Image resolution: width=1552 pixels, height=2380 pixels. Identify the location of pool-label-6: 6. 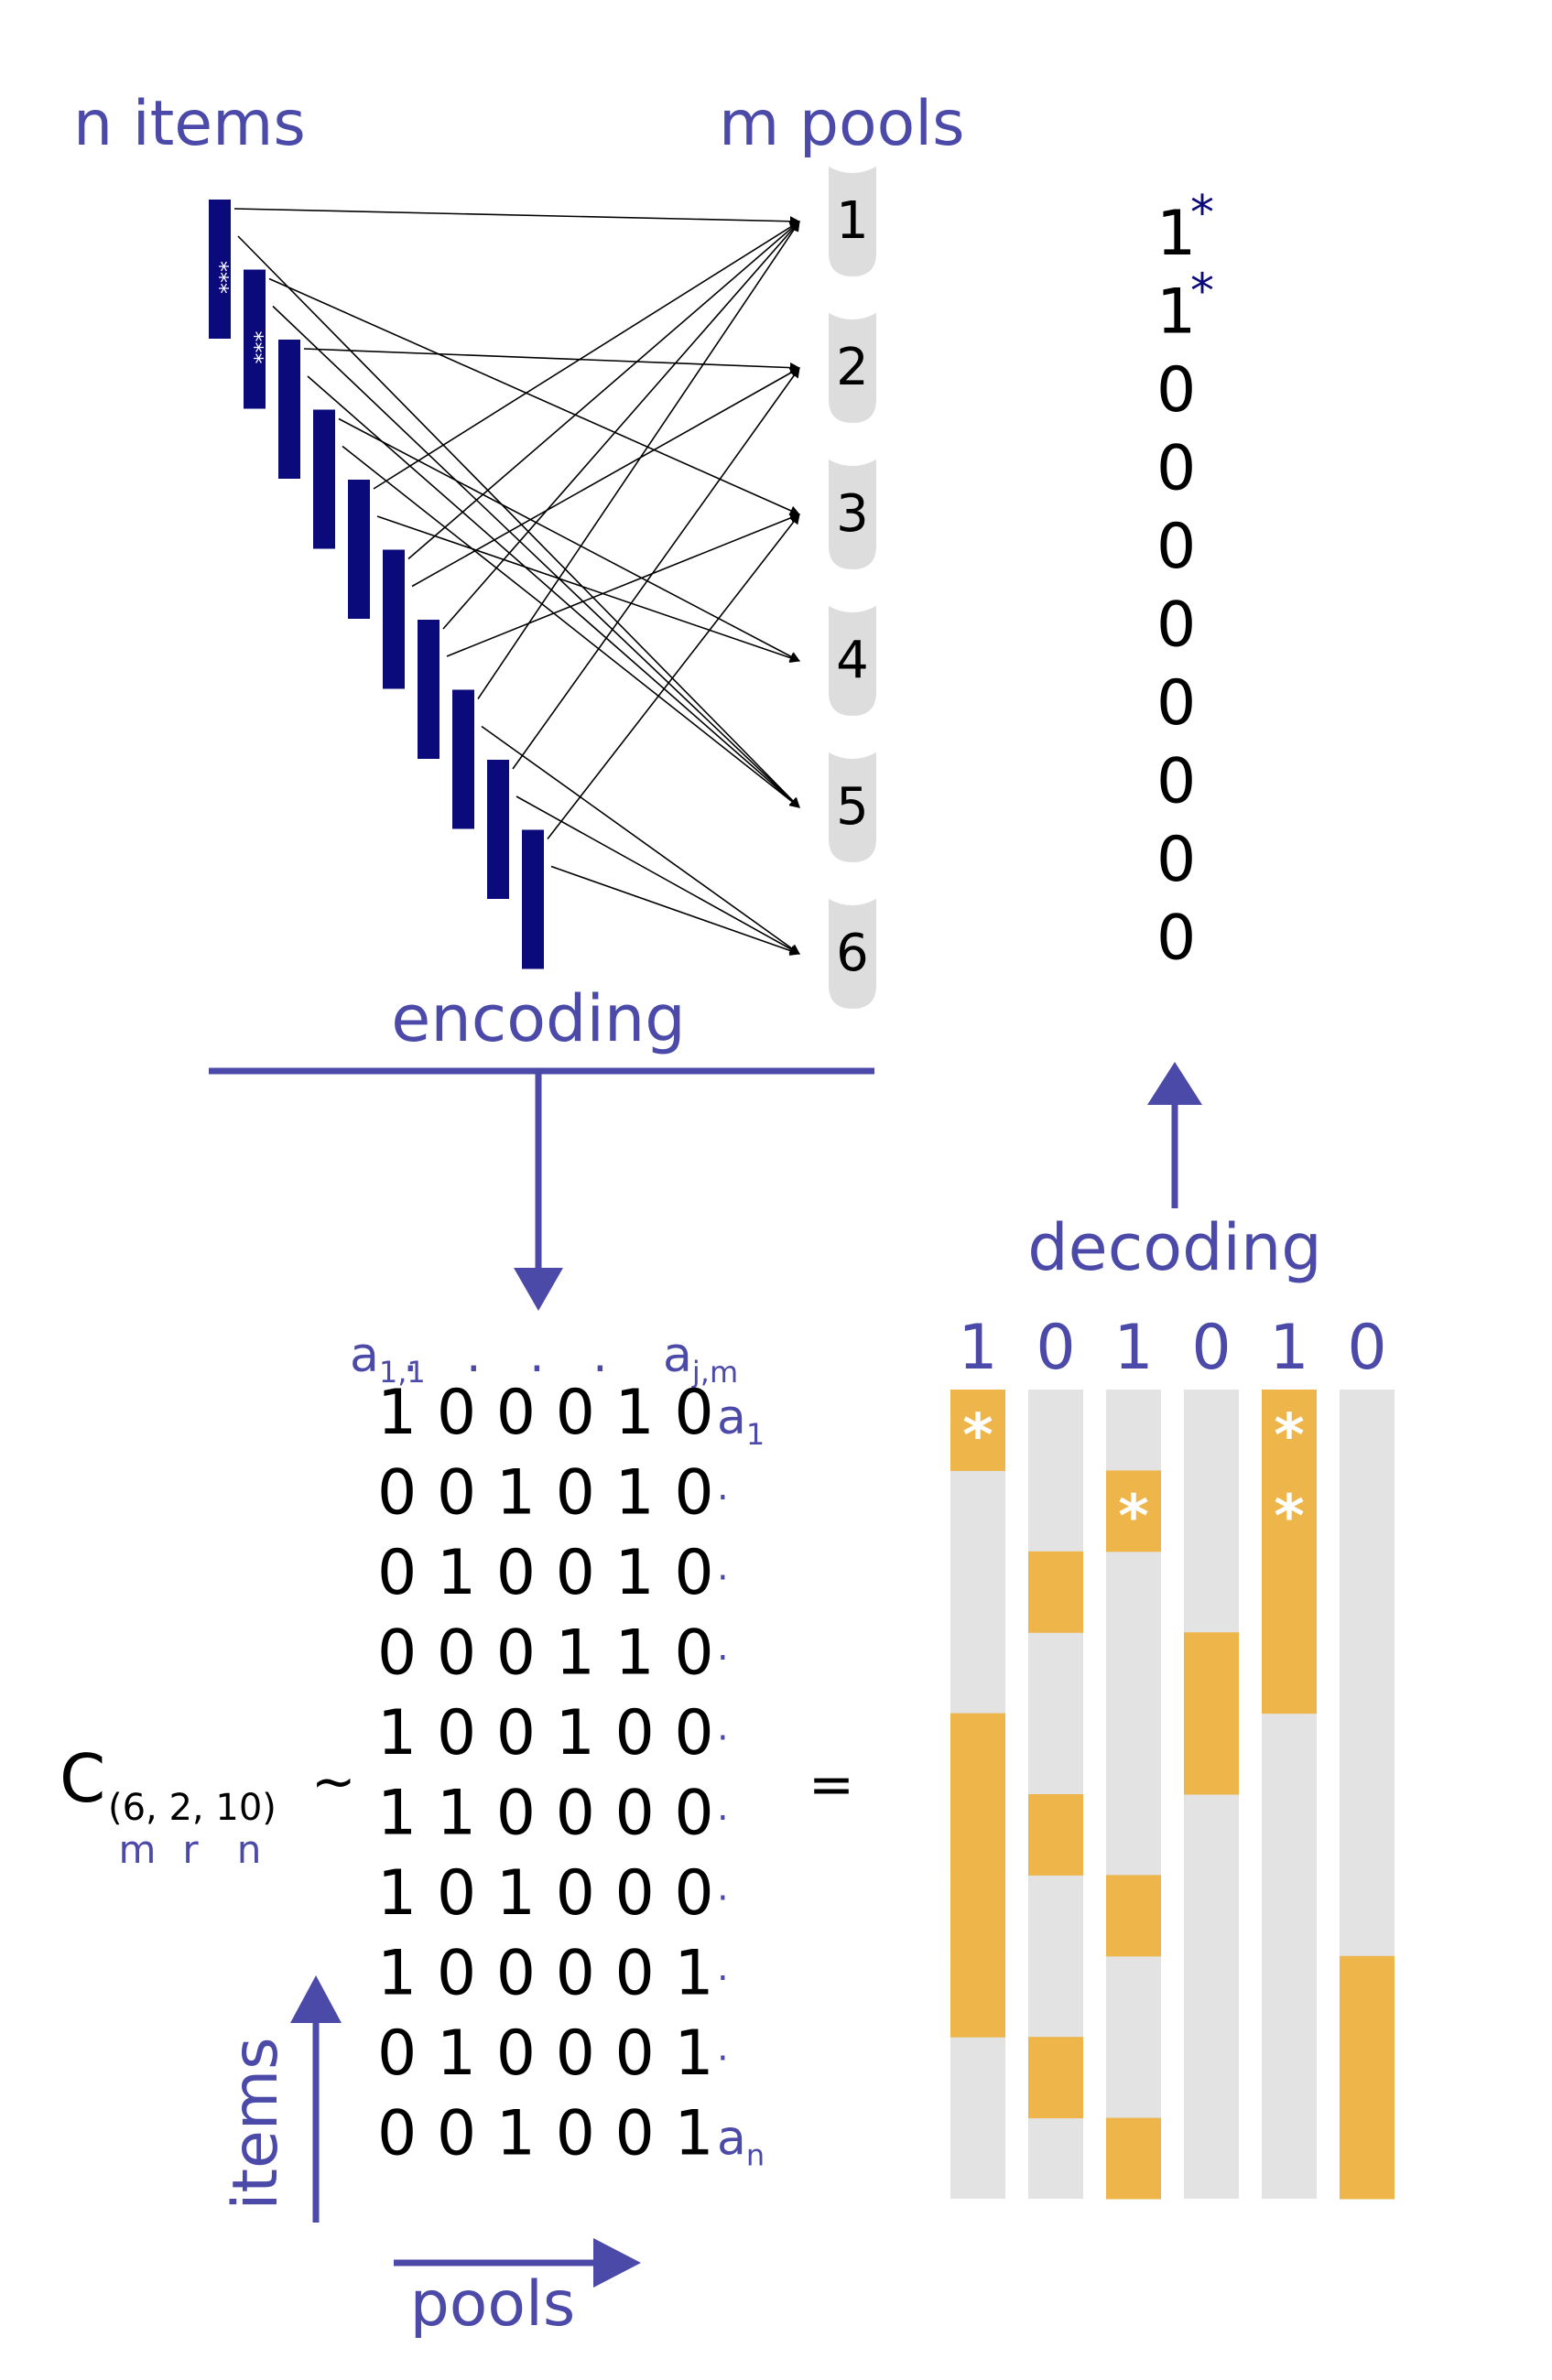
(852, 953).